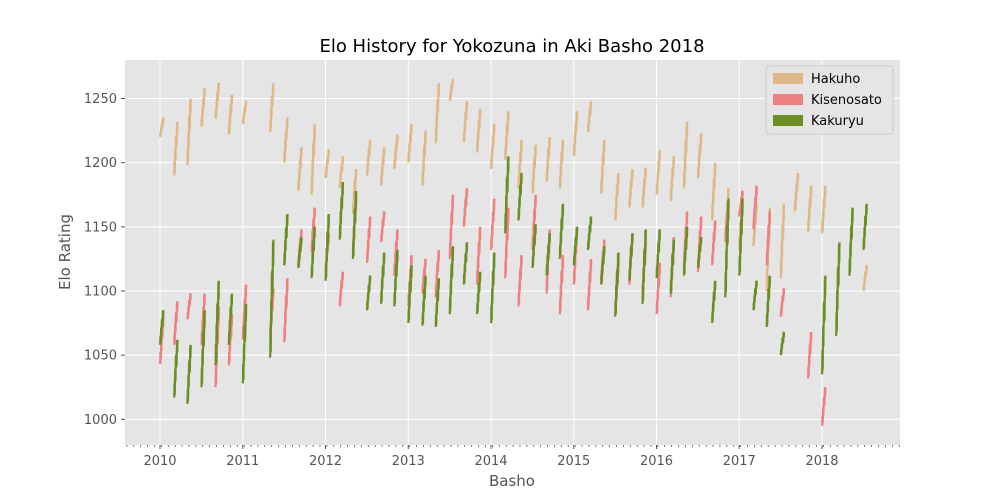  What do you see at coordinates (573, 461) in the screenshot?
I see `x-tick-label: 2015` at bounding box center [573, 461].